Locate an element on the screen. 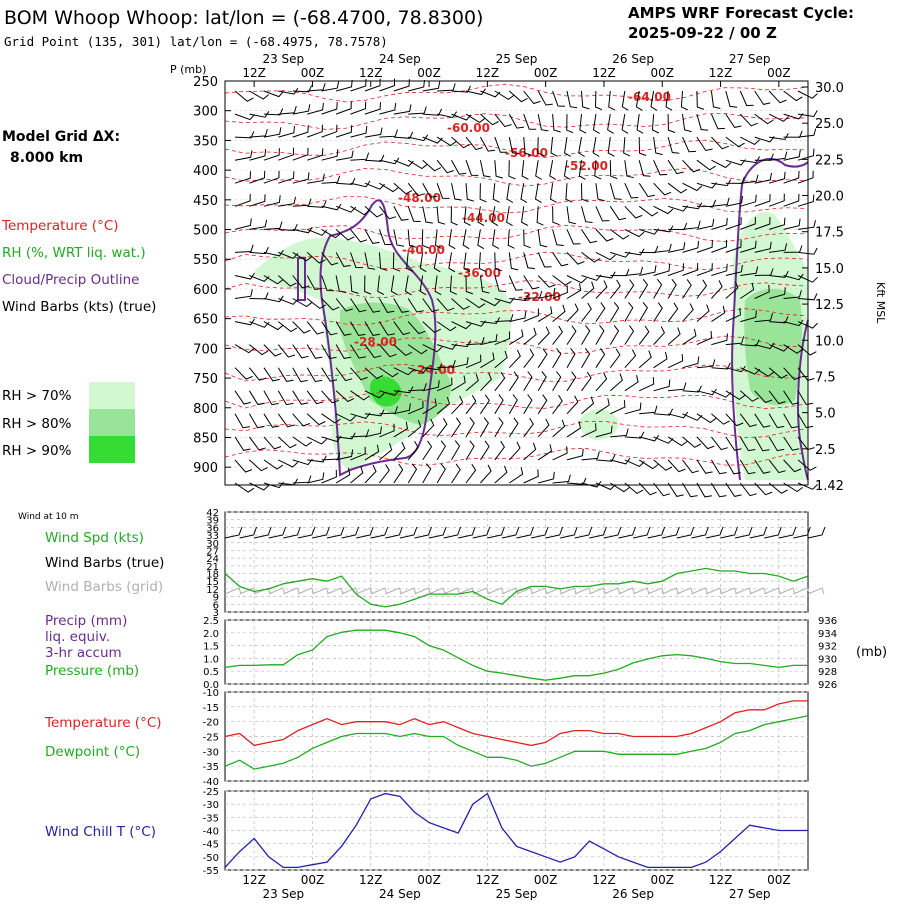  pressure-unit-label: (mb) is located at coordinates (871, 652).